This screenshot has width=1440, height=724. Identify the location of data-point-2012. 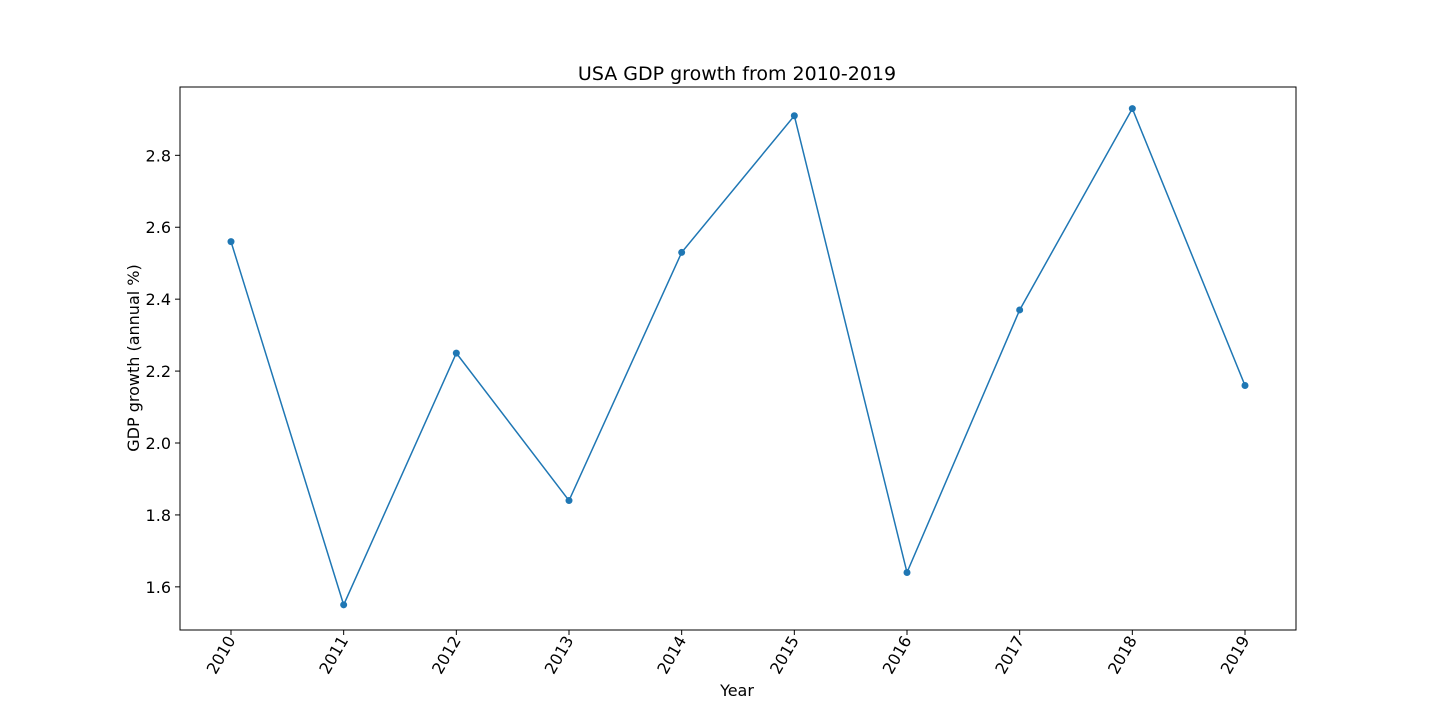
(456, 353).